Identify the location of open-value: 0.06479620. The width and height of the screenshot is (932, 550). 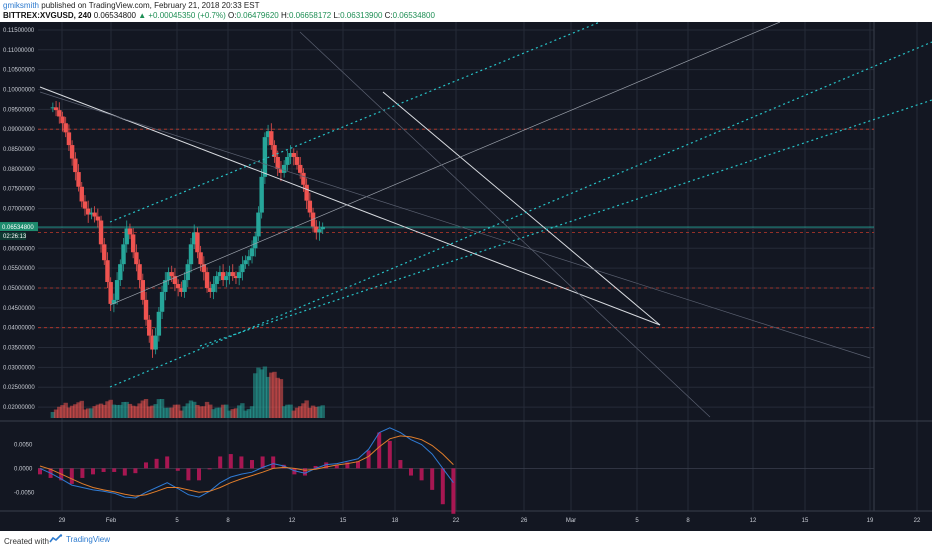
(257, 15).